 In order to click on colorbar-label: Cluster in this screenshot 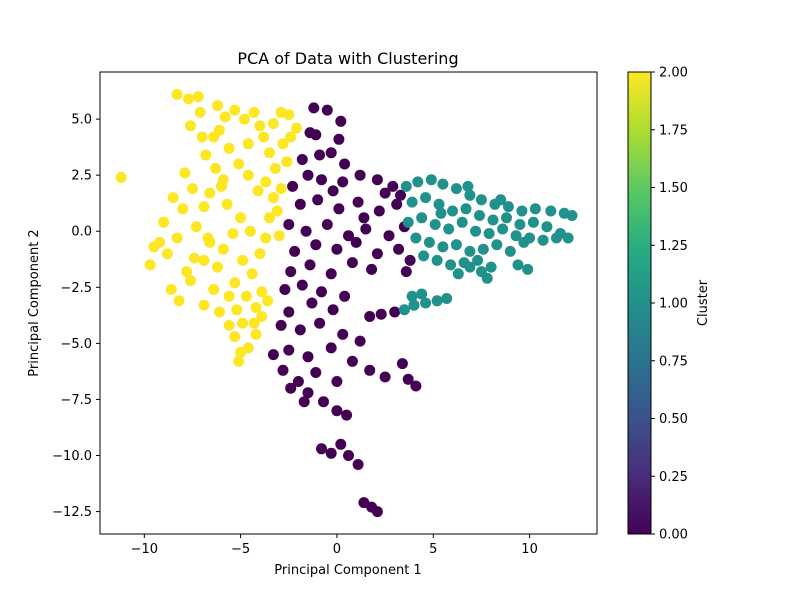, I will do `click(703, 302)`.